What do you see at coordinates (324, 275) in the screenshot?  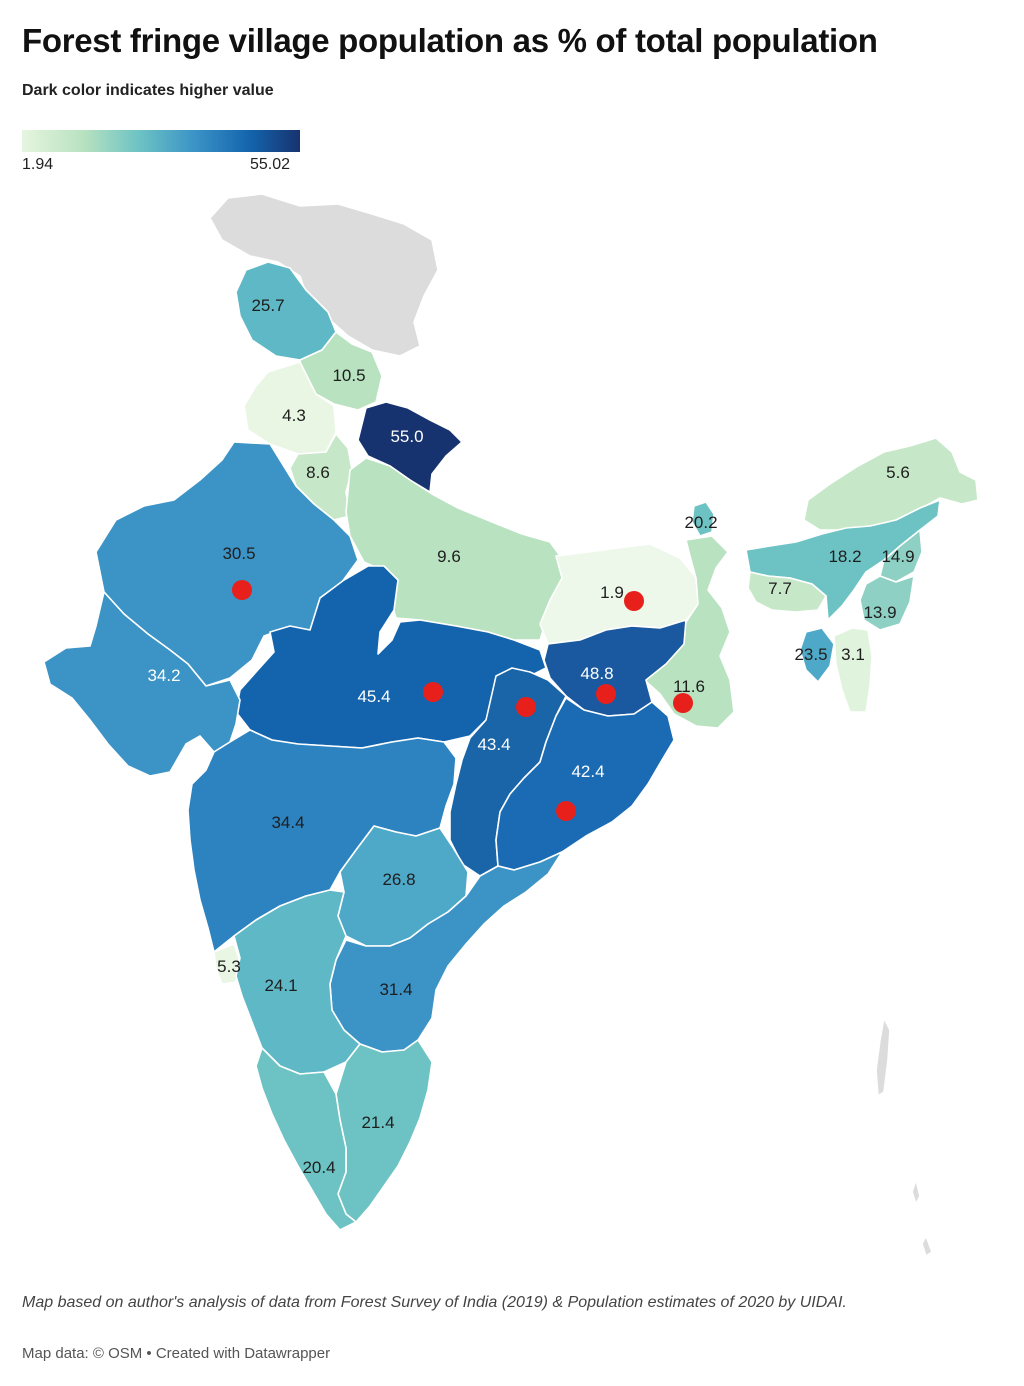 I see `region-no-data-north` at bounding box center [324, 275].